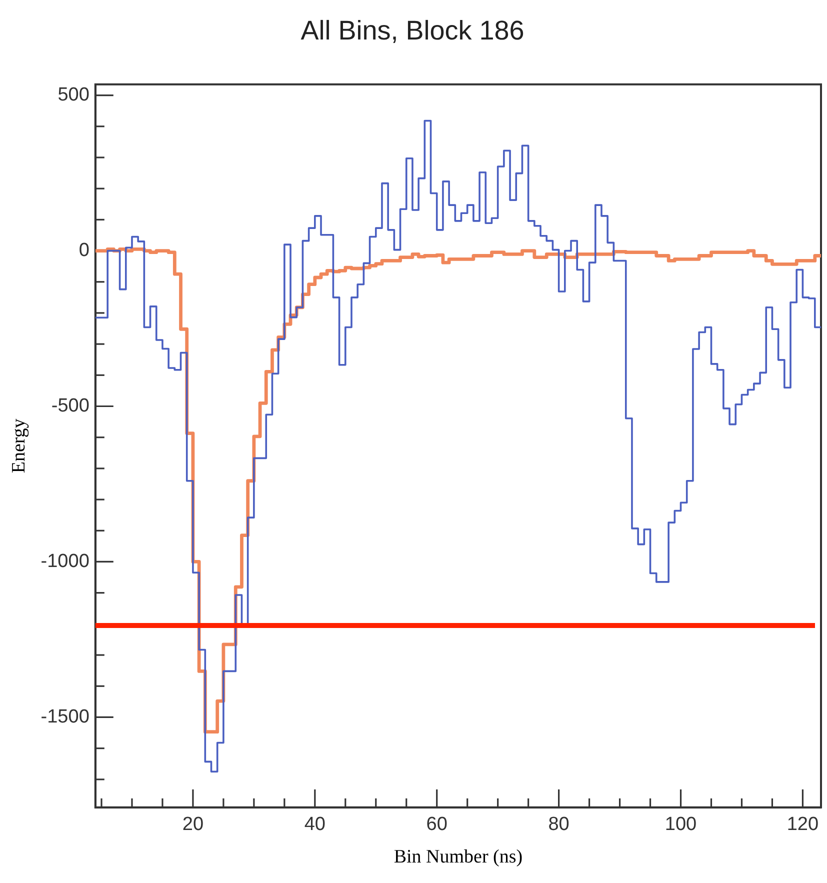 The image size is (827, 883). Describe the element at coordinates (65, 717) in the screenshot. I see `y-tick-label: -1500` at that location.